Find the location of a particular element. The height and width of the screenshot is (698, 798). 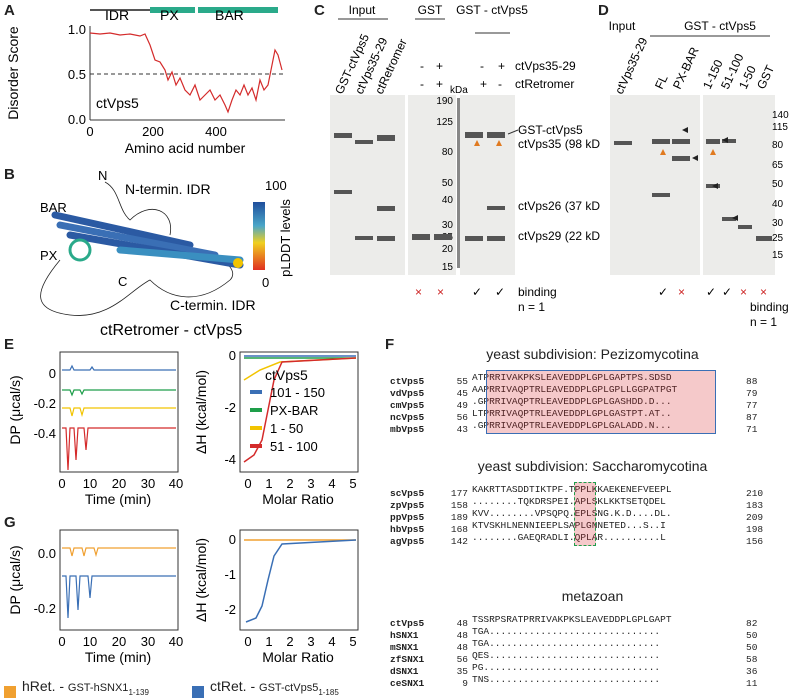

g-trace-blue is located at coordinates (119, 597).